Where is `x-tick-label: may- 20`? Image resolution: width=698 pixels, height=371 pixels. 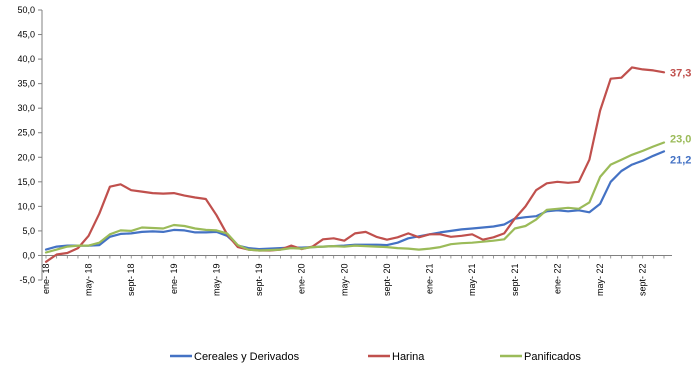 x-tick-label: may- 20 is located at coordinates (344, 279).